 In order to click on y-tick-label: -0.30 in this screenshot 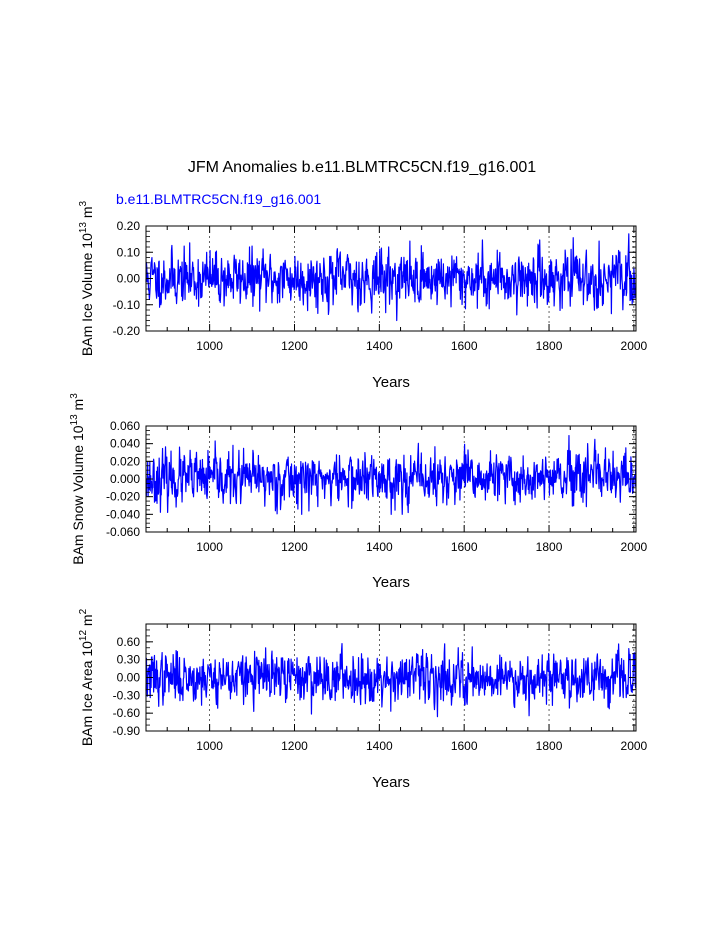, I will do `click(127, 695)`.